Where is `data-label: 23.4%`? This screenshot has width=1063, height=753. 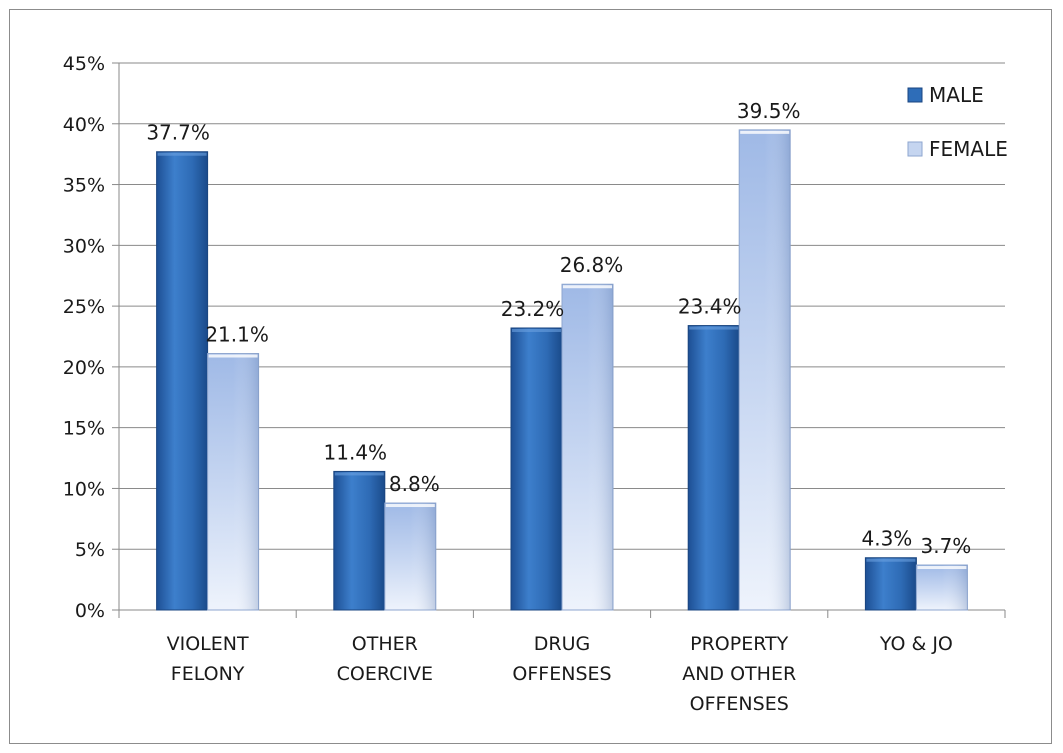
data-label: 23.4% is located at coordinates (710, 307).